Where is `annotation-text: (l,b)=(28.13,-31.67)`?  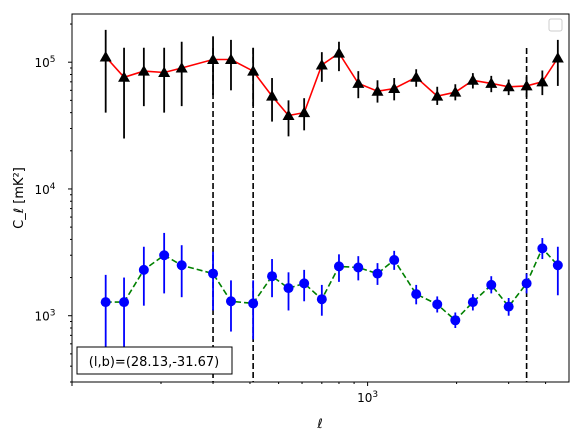 annotation-text: (l,b)=(28.13,-31.67) is located at coordinates (154, 362).